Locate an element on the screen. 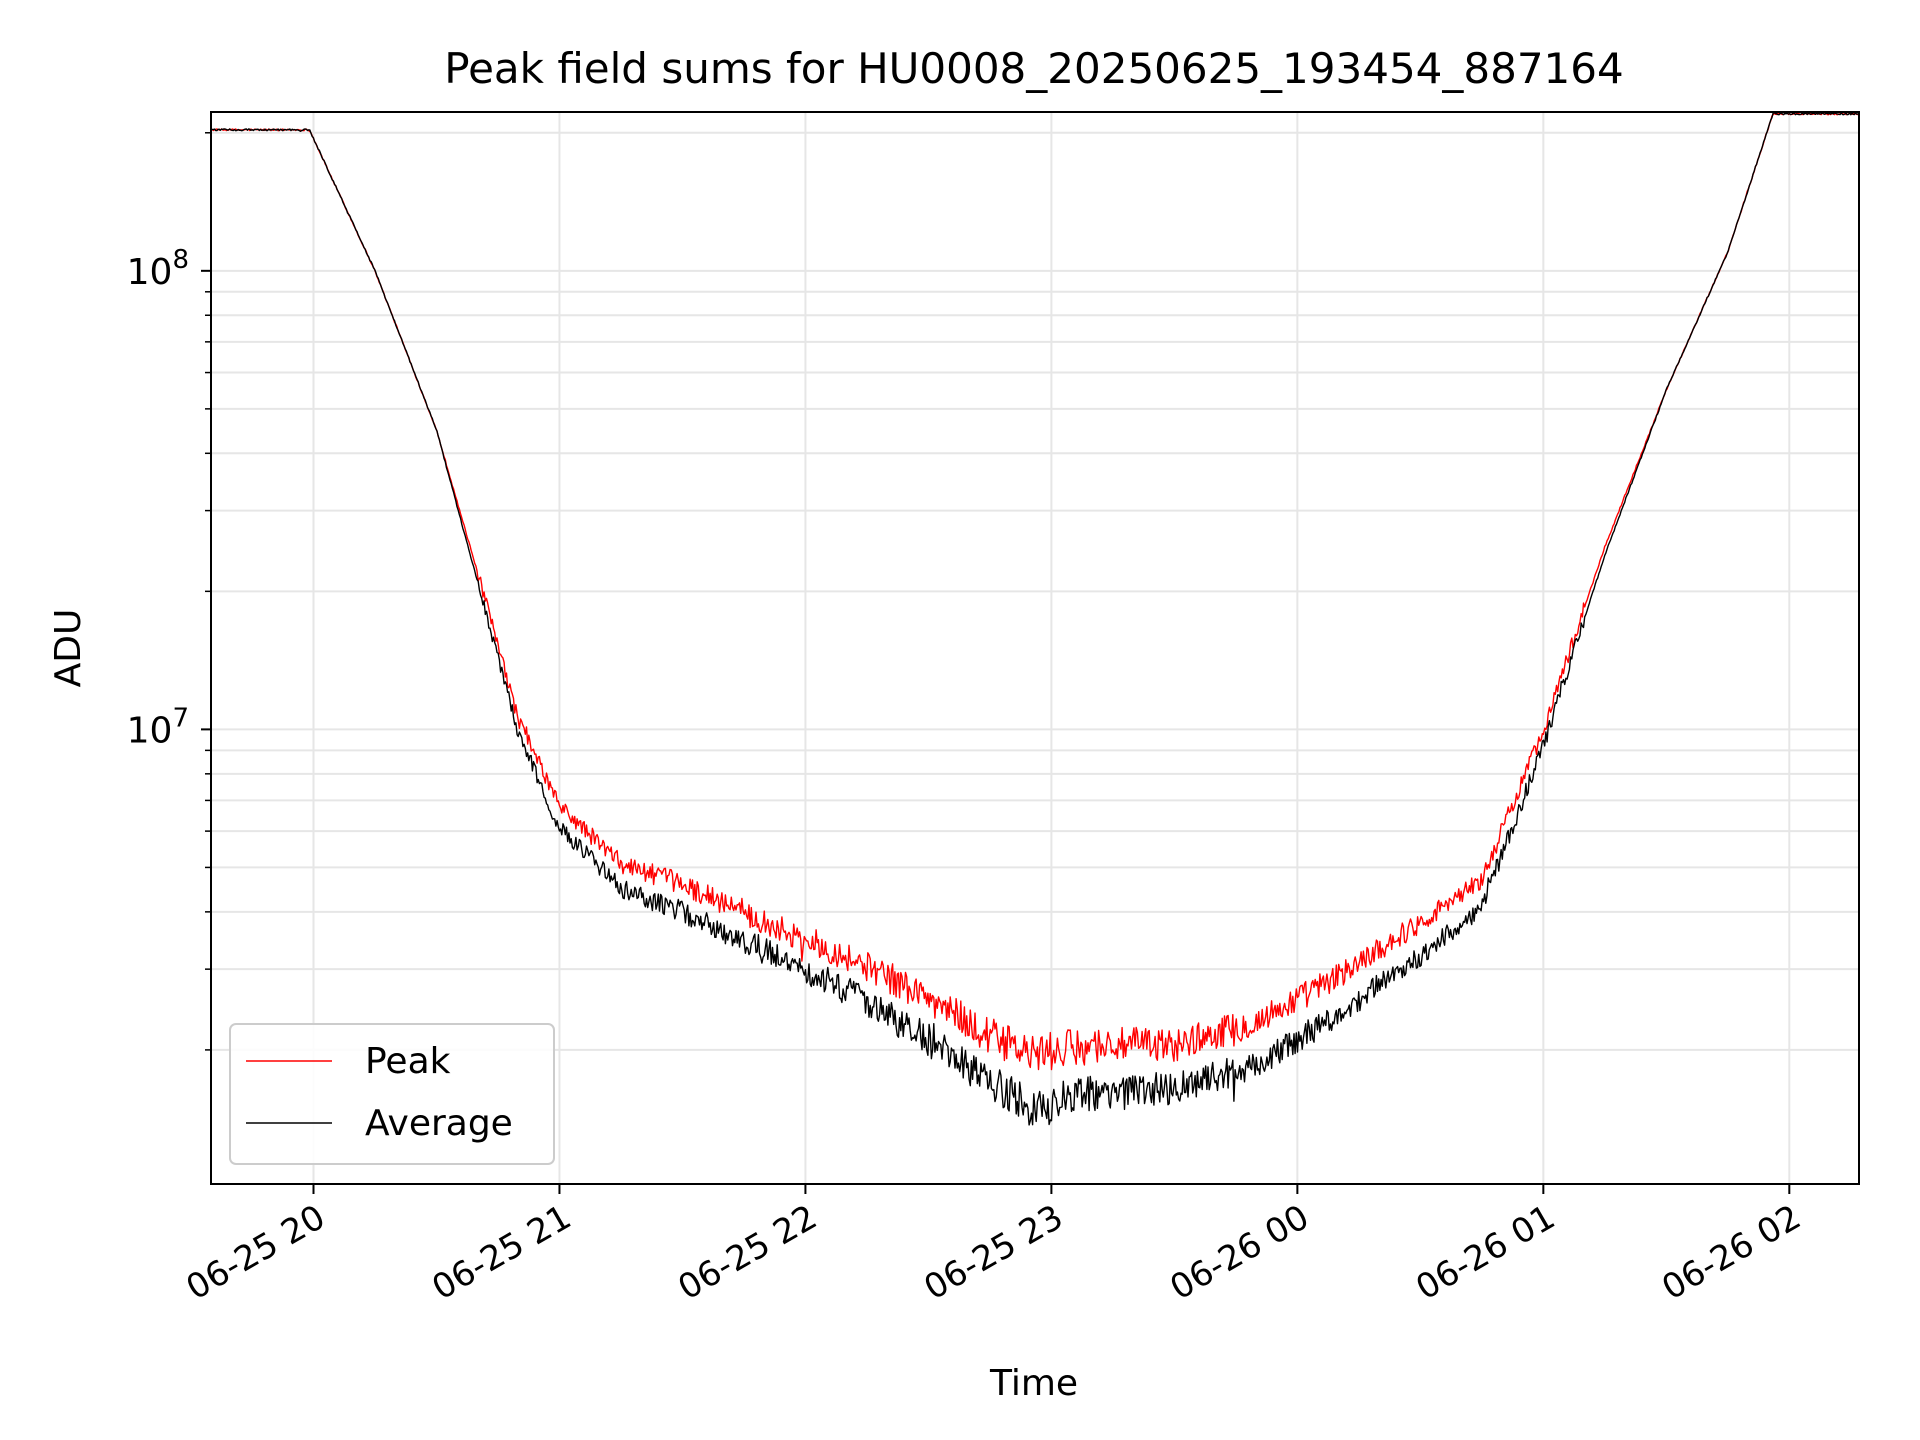 Image resolution: width=1920 pixels, height=1440 pixels. legend-label-peak: Peak is located at coordinates (408, 1061).